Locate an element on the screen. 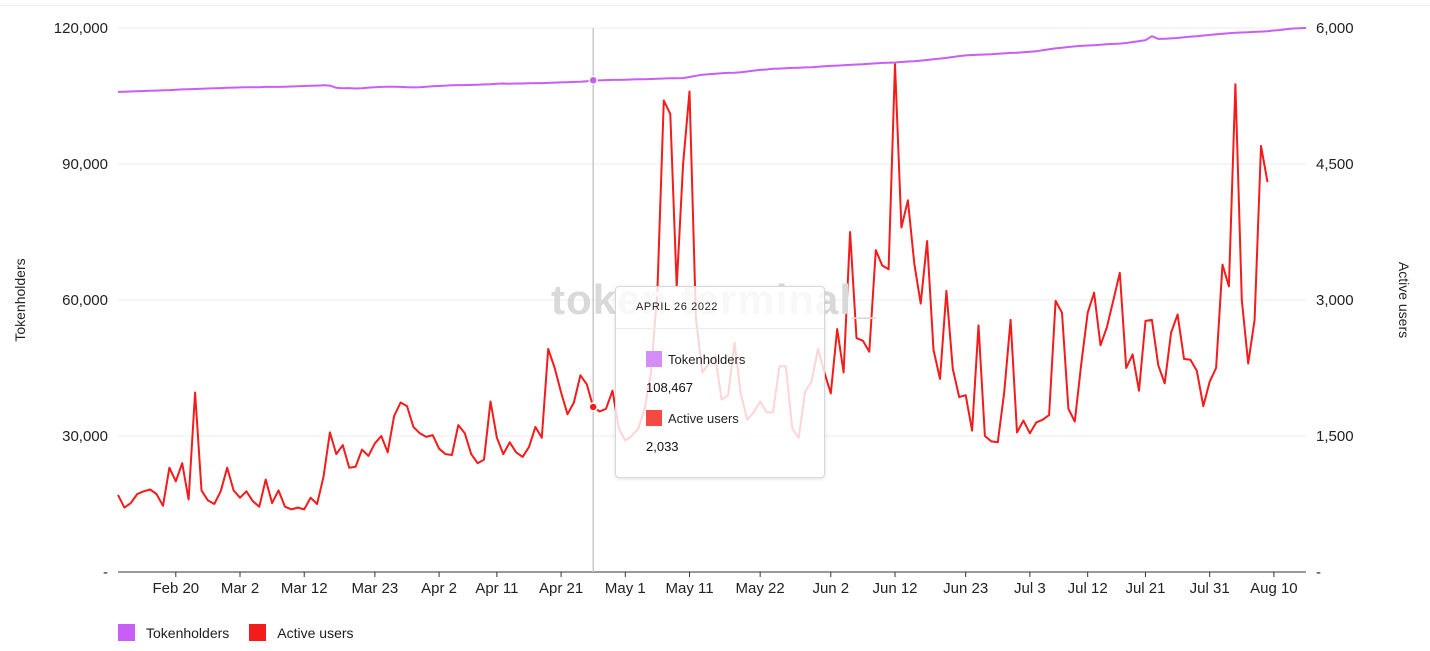 This screenshot has height=651, width=1430. tooltip-tokenholders-value: 108,467 is located at coordinates (669, 387).